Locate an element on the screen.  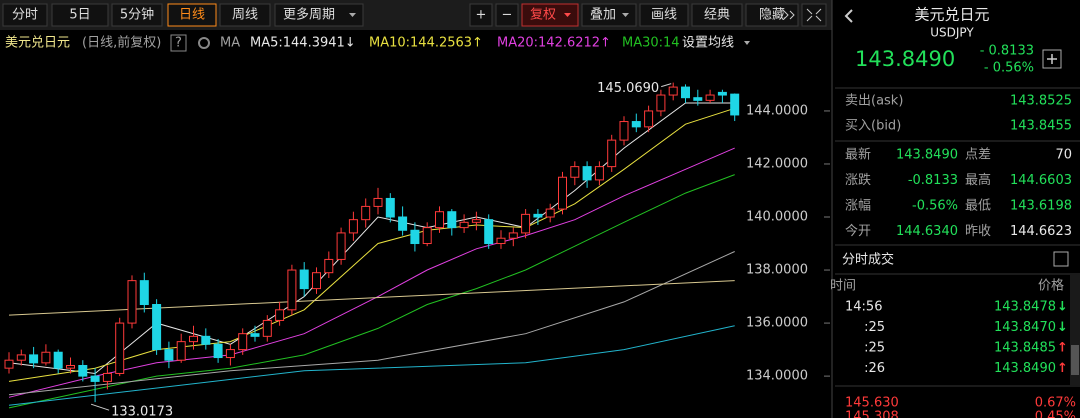
bottom-pct: 0.45% is located at coordinates (1055, 414).